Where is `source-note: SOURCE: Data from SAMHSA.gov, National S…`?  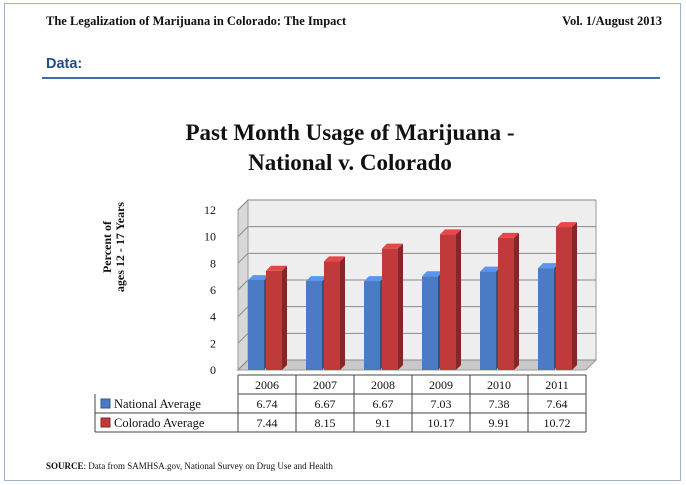 source-note: SOURCE: Data from SAMHSA.gov, National S… is located at coordinates (189, 466).